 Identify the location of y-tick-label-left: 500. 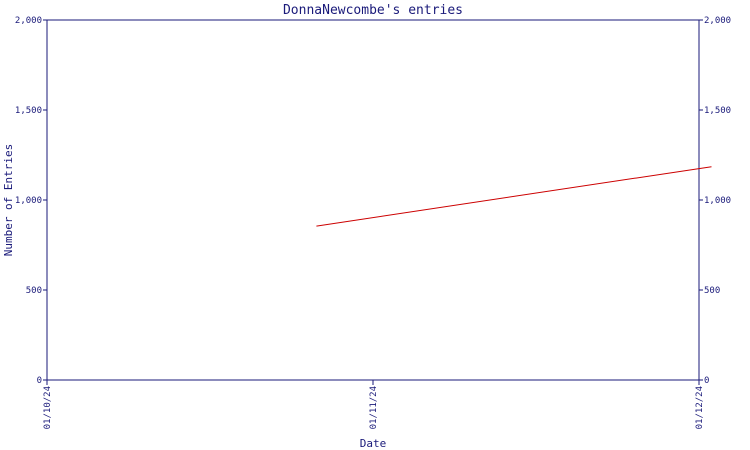
(34, 291).